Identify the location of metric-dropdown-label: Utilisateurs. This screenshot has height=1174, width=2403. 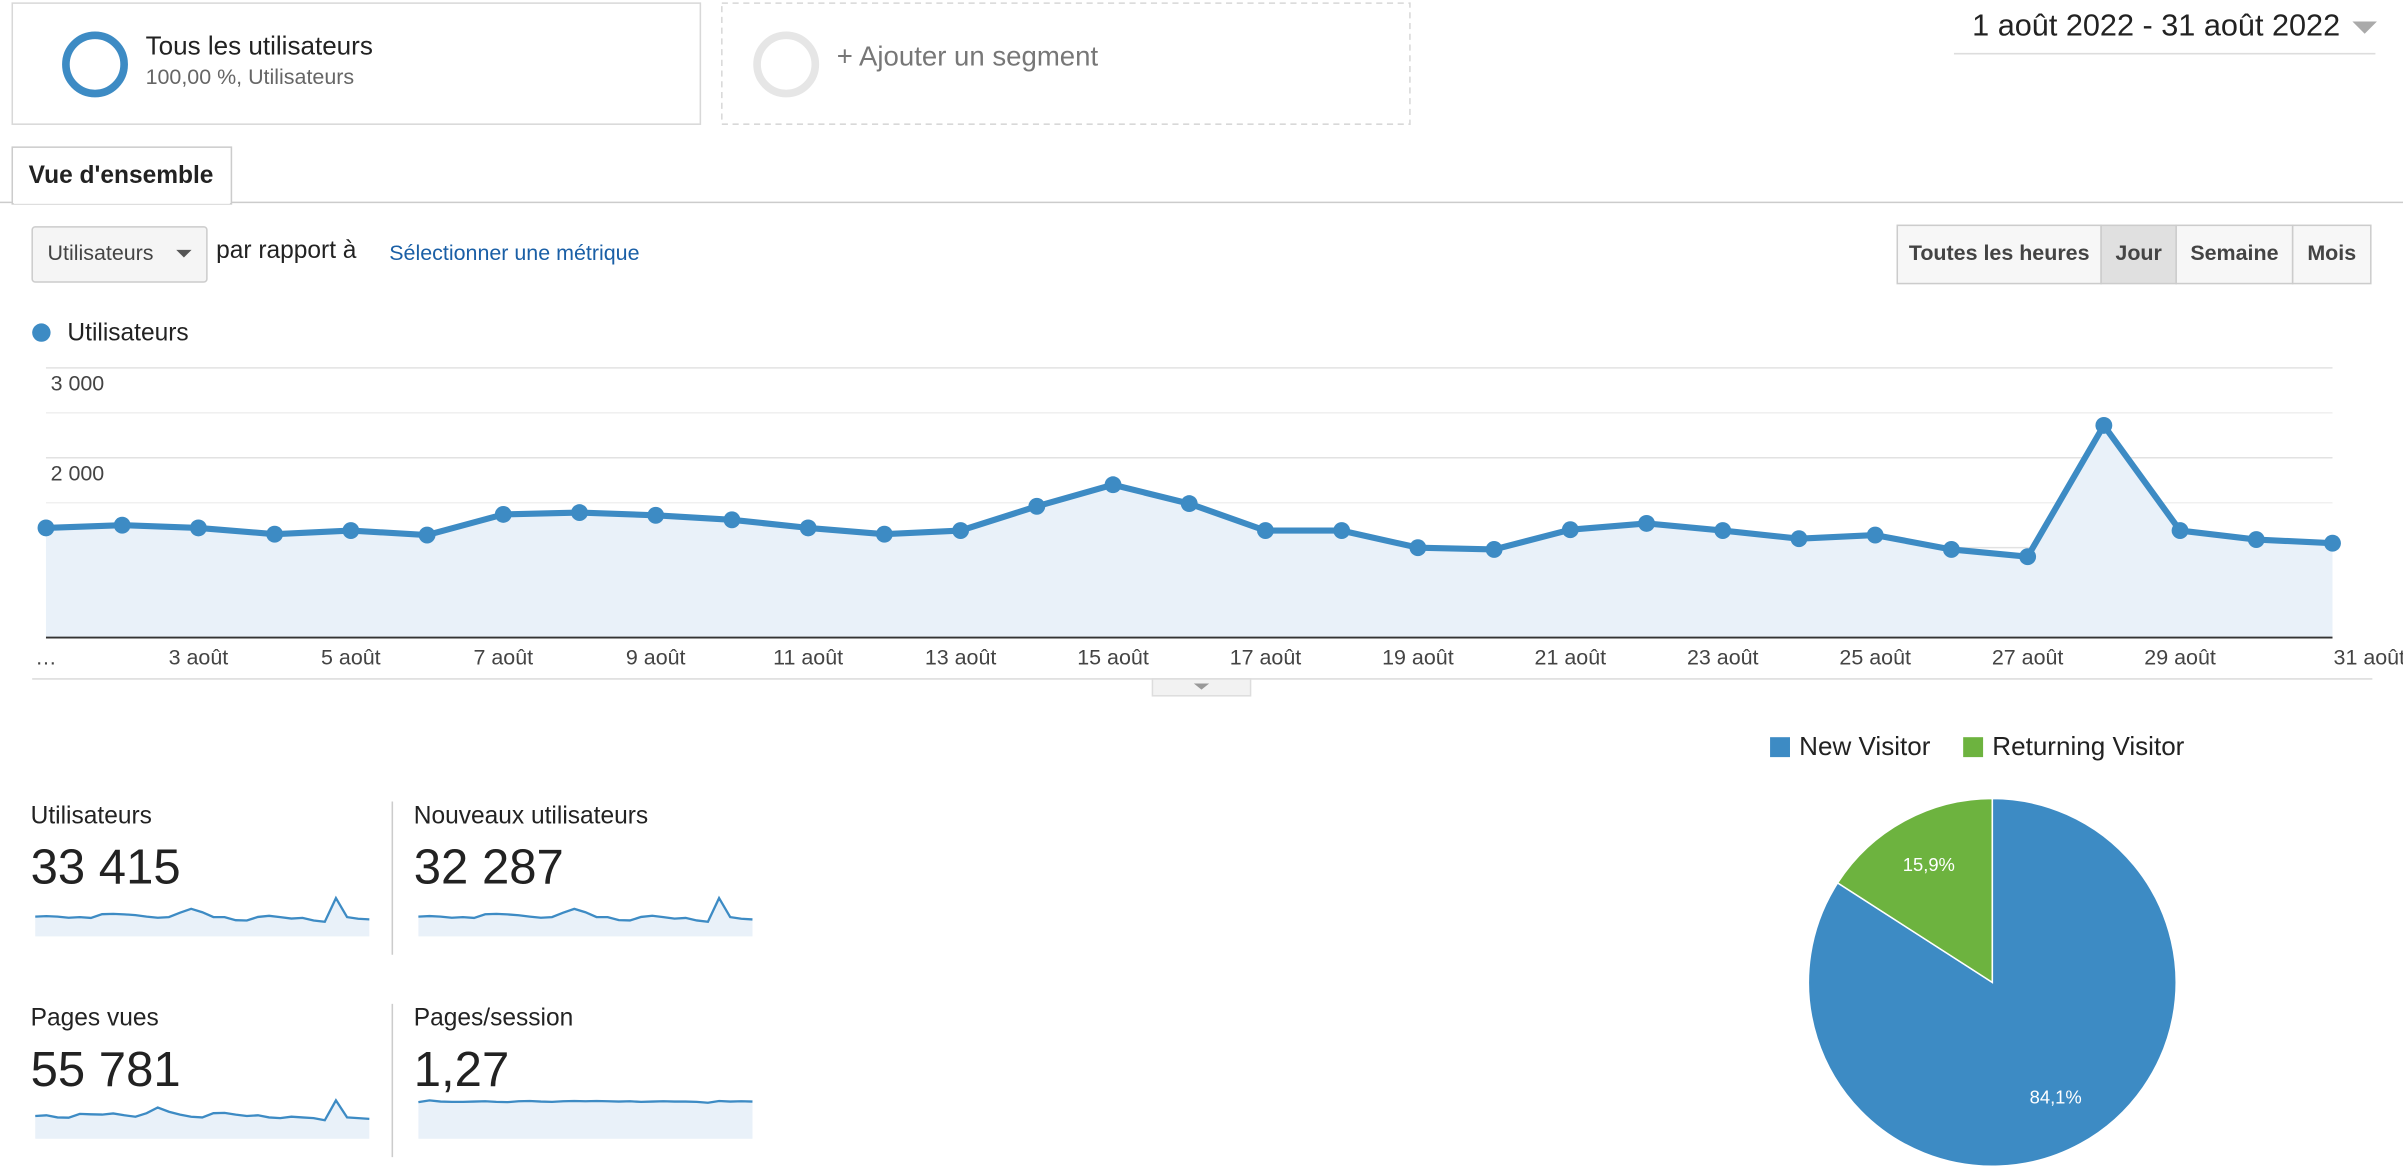
(101, 253).